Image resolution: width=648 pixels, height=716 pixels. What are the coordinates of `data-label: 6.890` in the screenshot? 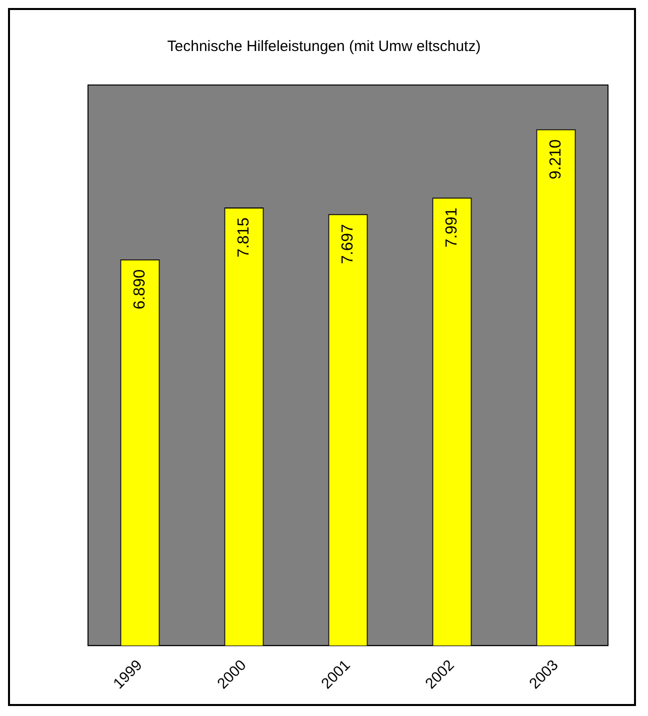 It's located at (139, 289).